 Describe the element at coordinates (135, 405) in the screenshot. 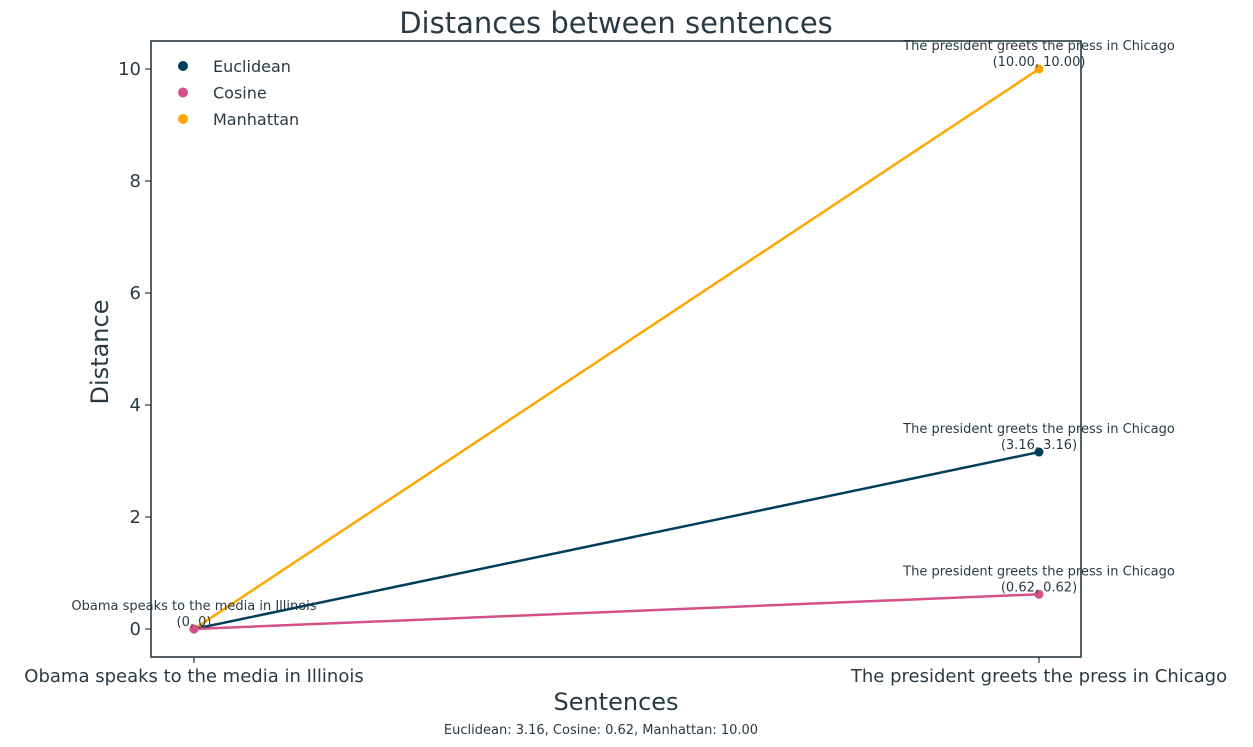

I see `y-tick-label: 4` at that location.